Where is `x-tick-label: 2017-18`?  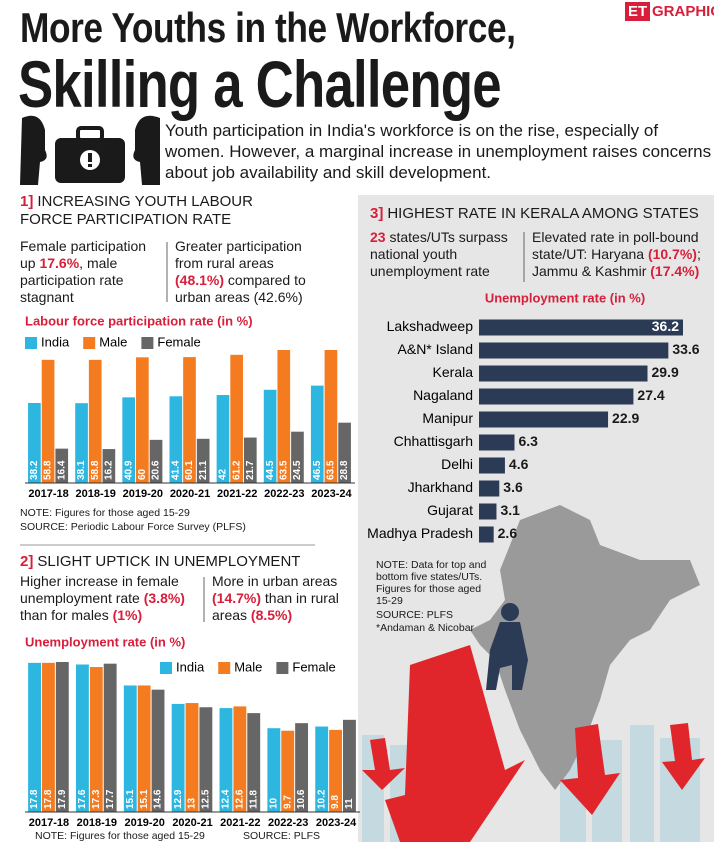
x-tick-label: 2017-18 is located at coordinates (49, 823).